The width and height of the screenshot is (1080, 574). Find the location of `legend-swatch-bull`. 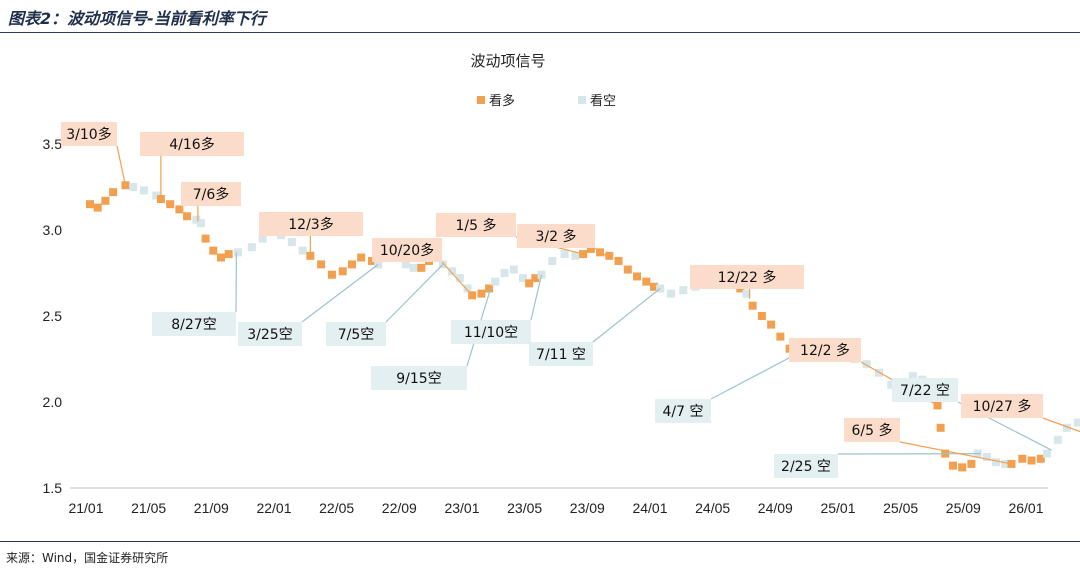

legend-swatch-bull is located at coordinates (481, 100).